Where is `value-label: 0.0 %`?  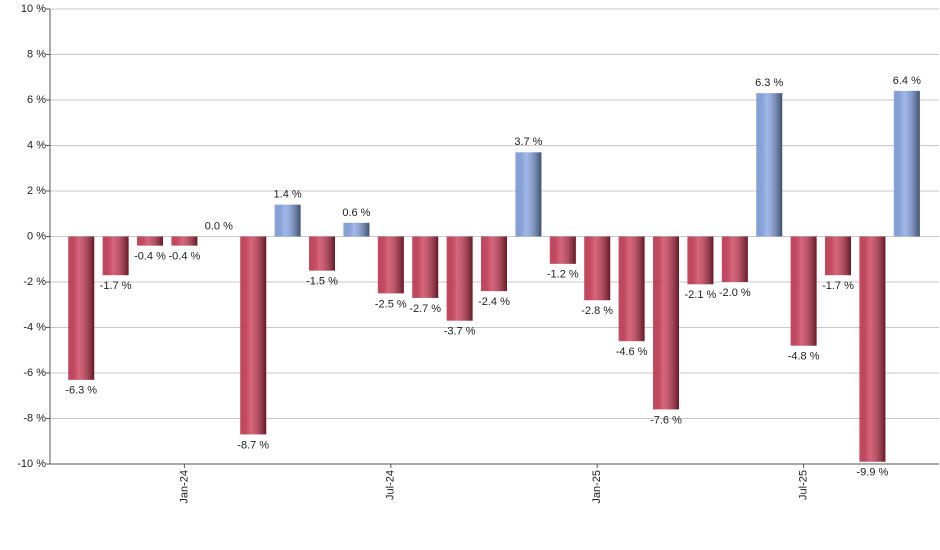
value-label: 0.0 % is located at coordinates (219, 226).